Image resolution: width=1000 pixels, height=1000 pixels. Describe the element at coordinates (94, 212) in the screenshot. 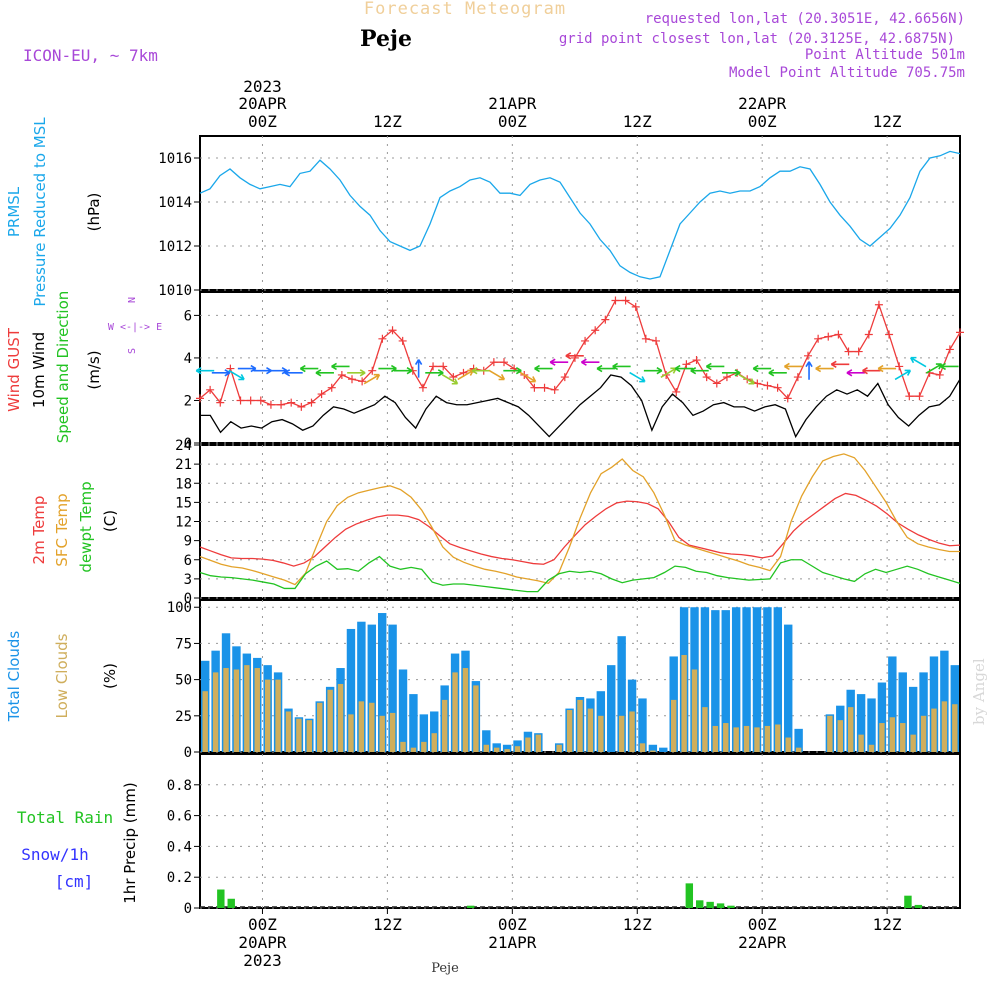

I see `pressure-unit: (hPa)` at that location.